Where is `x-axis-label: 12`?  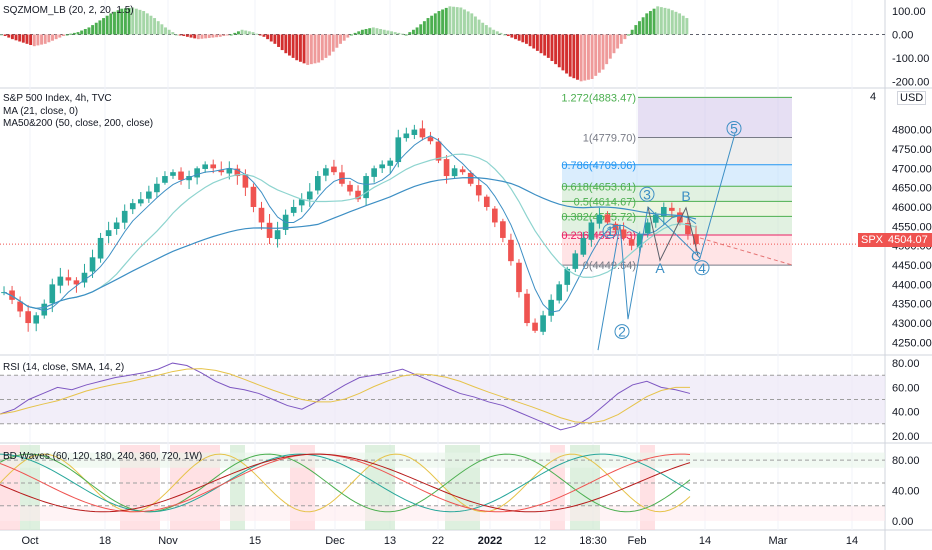
x-axis-label: 12 is located at coordinates (540, 541).